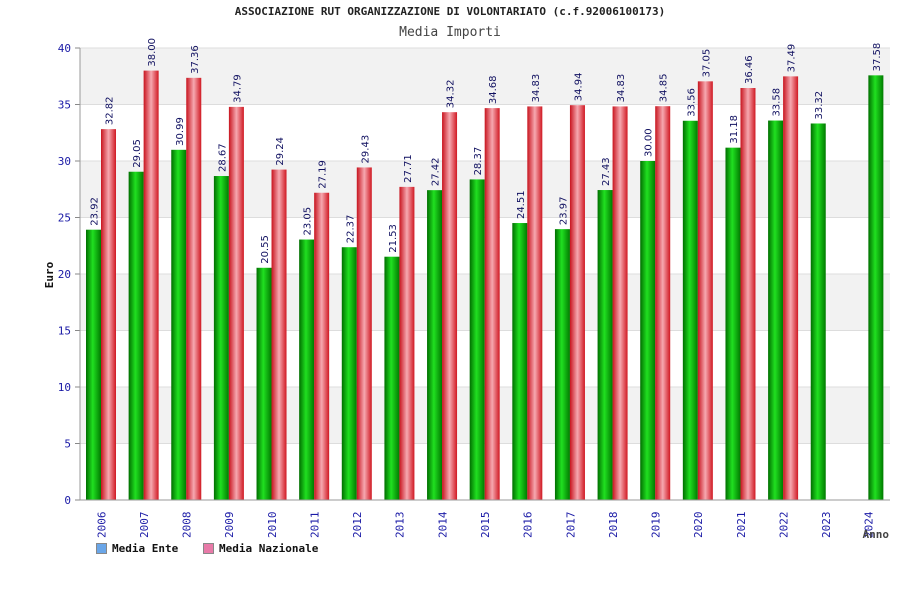 This screenshot has width=900, height=600. I want to click on media-ente-data-label: 33.56, so click(691, 102).